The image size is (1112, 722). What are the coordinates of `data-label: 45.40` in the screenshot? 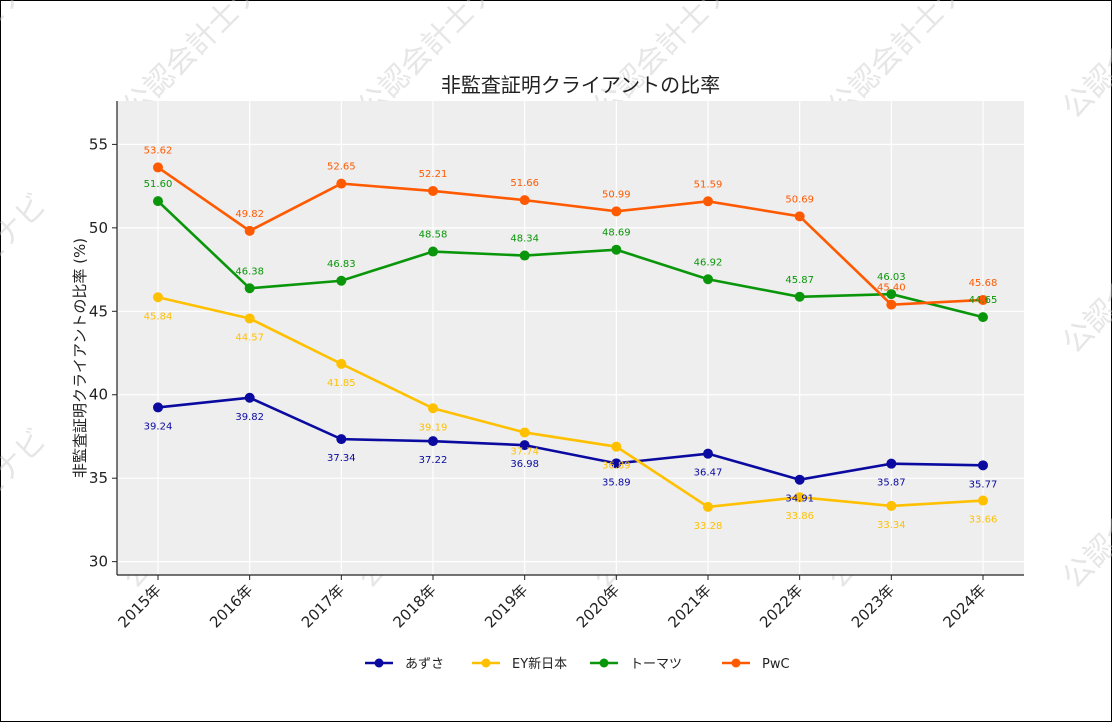 It's located at (891, 288).